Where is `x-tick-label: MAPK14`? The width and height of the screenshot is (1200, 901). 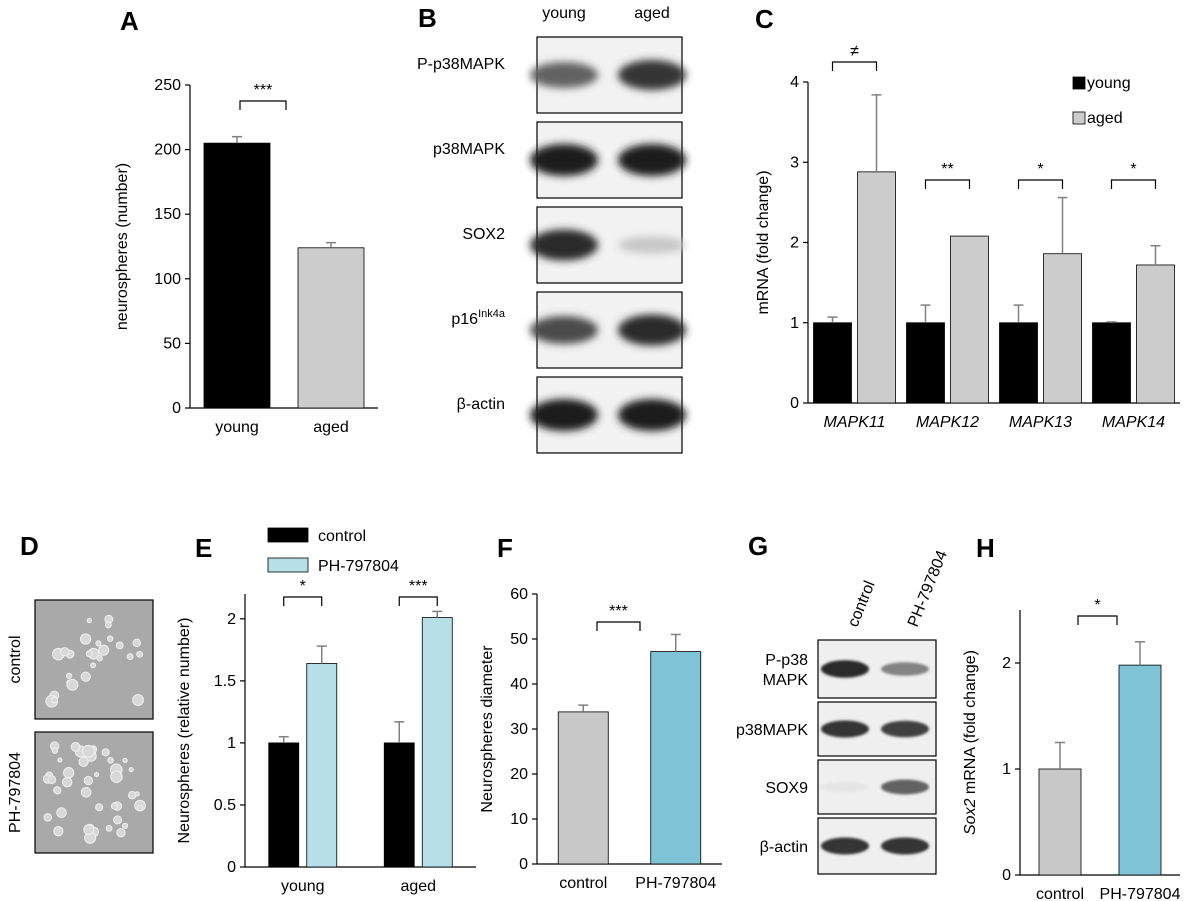 x-tick-label: MAPK14 is located at coordinates (1133, 422).